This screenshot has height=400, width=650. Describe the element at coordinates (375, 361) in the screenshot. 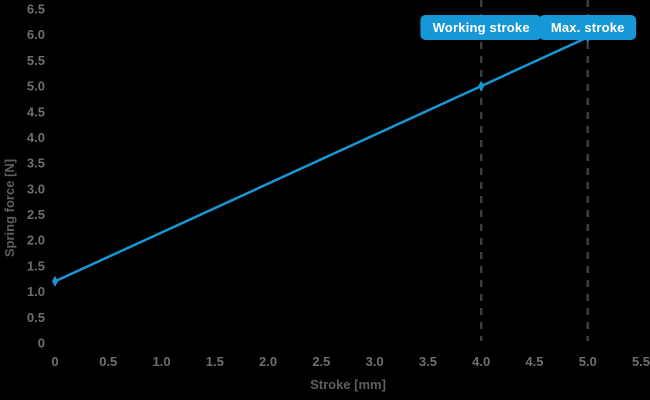

I see `x-tick-label: 3.0` at that location.